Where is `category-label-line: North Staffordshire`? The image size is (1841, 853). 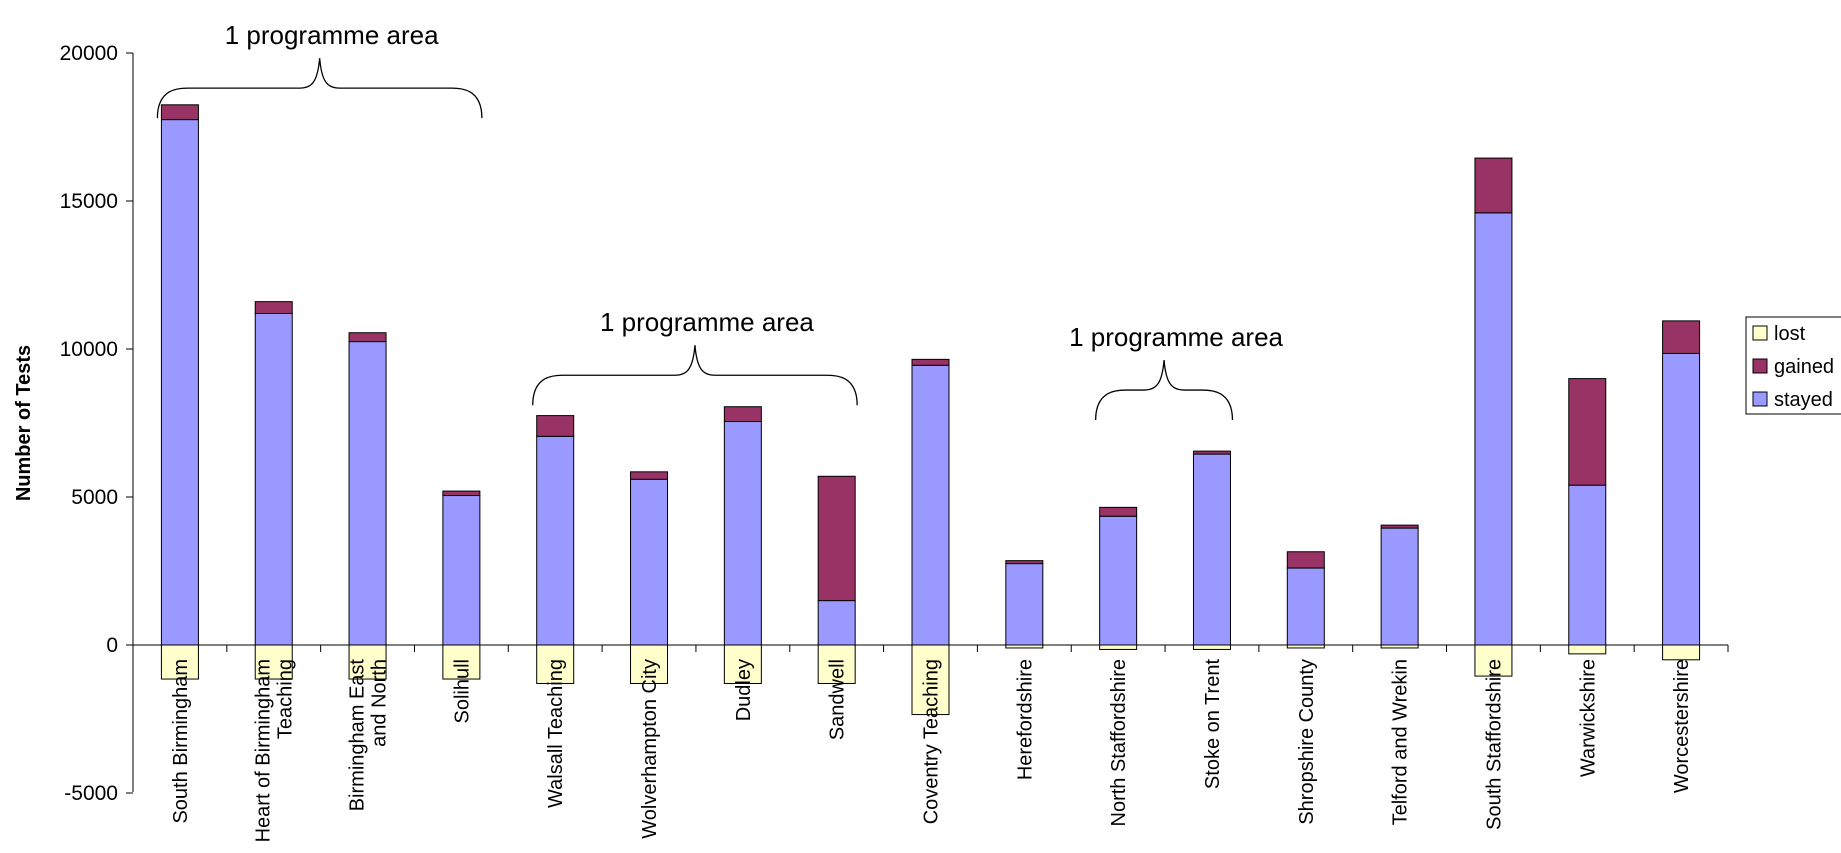 category-label-line: North Staffordshire is located at coordinates (1119, 743).